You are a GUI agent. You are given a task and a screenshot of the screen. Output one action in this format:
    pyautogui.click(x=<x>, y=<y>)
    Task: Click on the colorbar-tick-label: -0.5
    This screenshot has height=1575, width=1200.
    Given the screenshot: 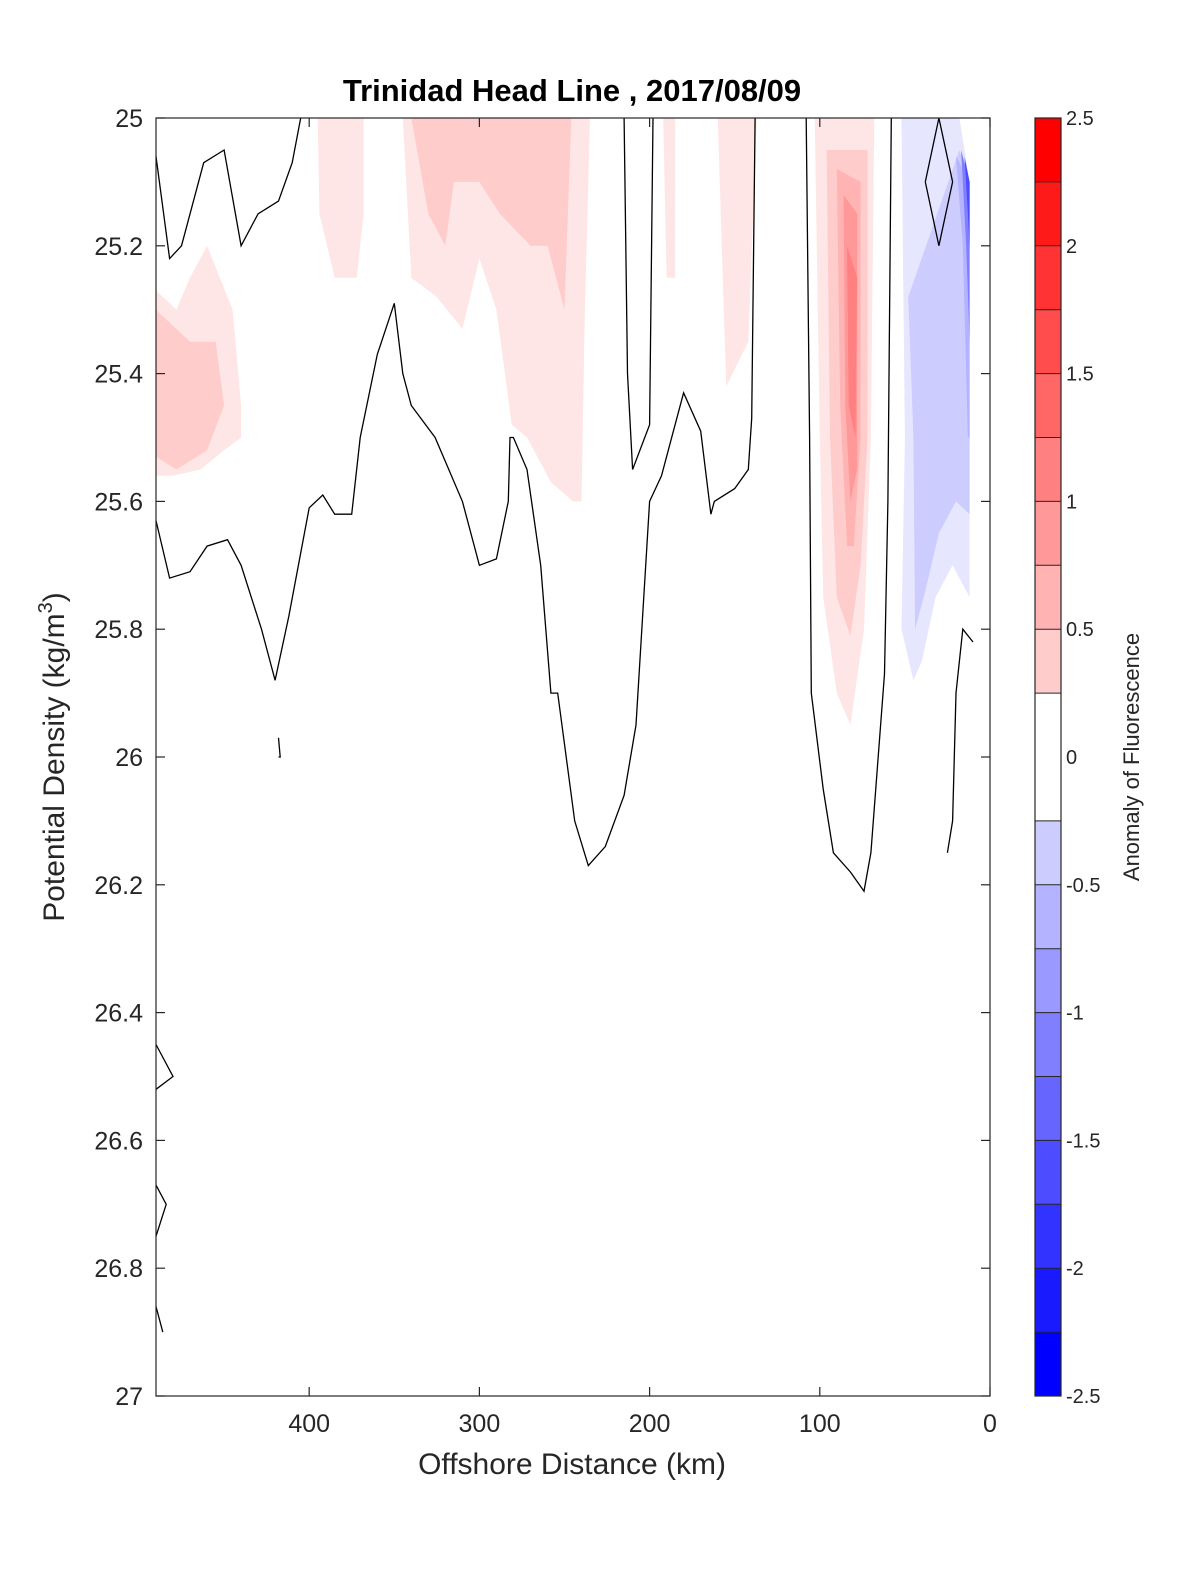 What is the action you would take?
    pyautogui.click(x=1083, y=886)
    